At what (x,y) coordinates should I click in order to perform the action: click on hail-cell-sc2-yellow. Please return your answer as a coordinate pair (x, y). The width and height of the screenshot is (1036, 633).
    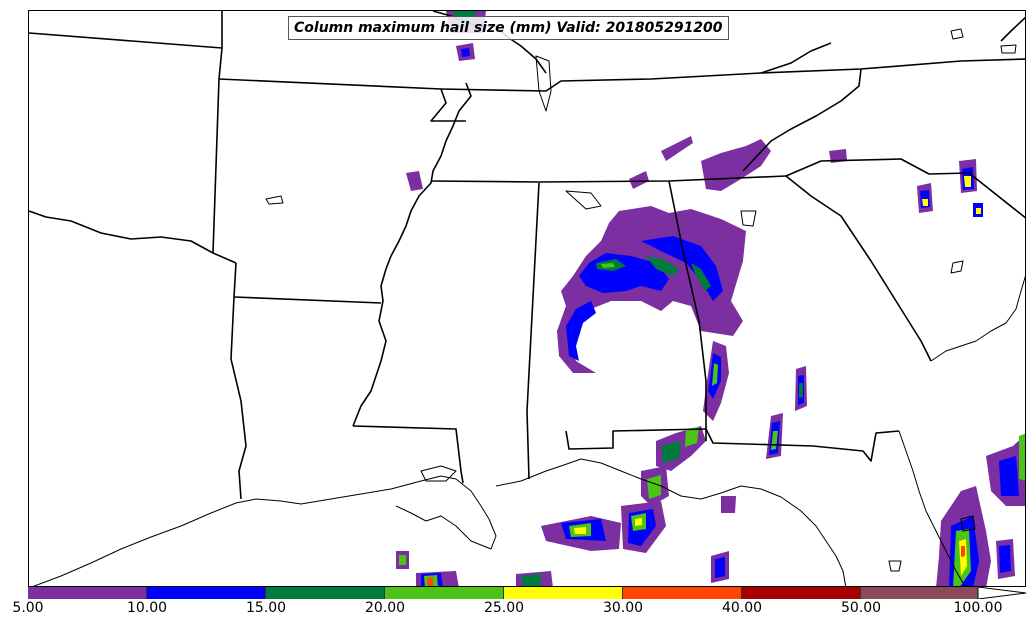
    Looking at the image, I should click on (967, 181).